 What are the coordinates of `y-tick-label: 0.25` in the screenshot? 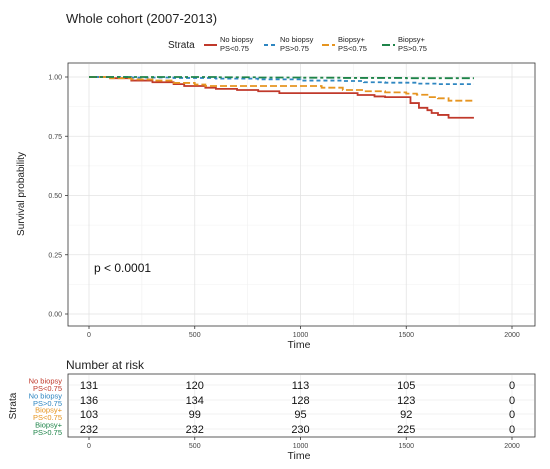 It's located at (55, 255).